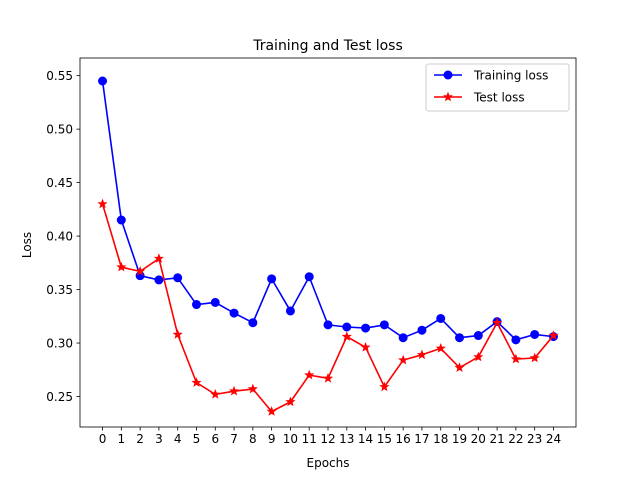  I want to click on x-axis: 0 1 2 3 4 5 6 7 8 9 10 11 12 13 14 15 16 17 18 19 20 21 22 23 24, so click(330, 436).